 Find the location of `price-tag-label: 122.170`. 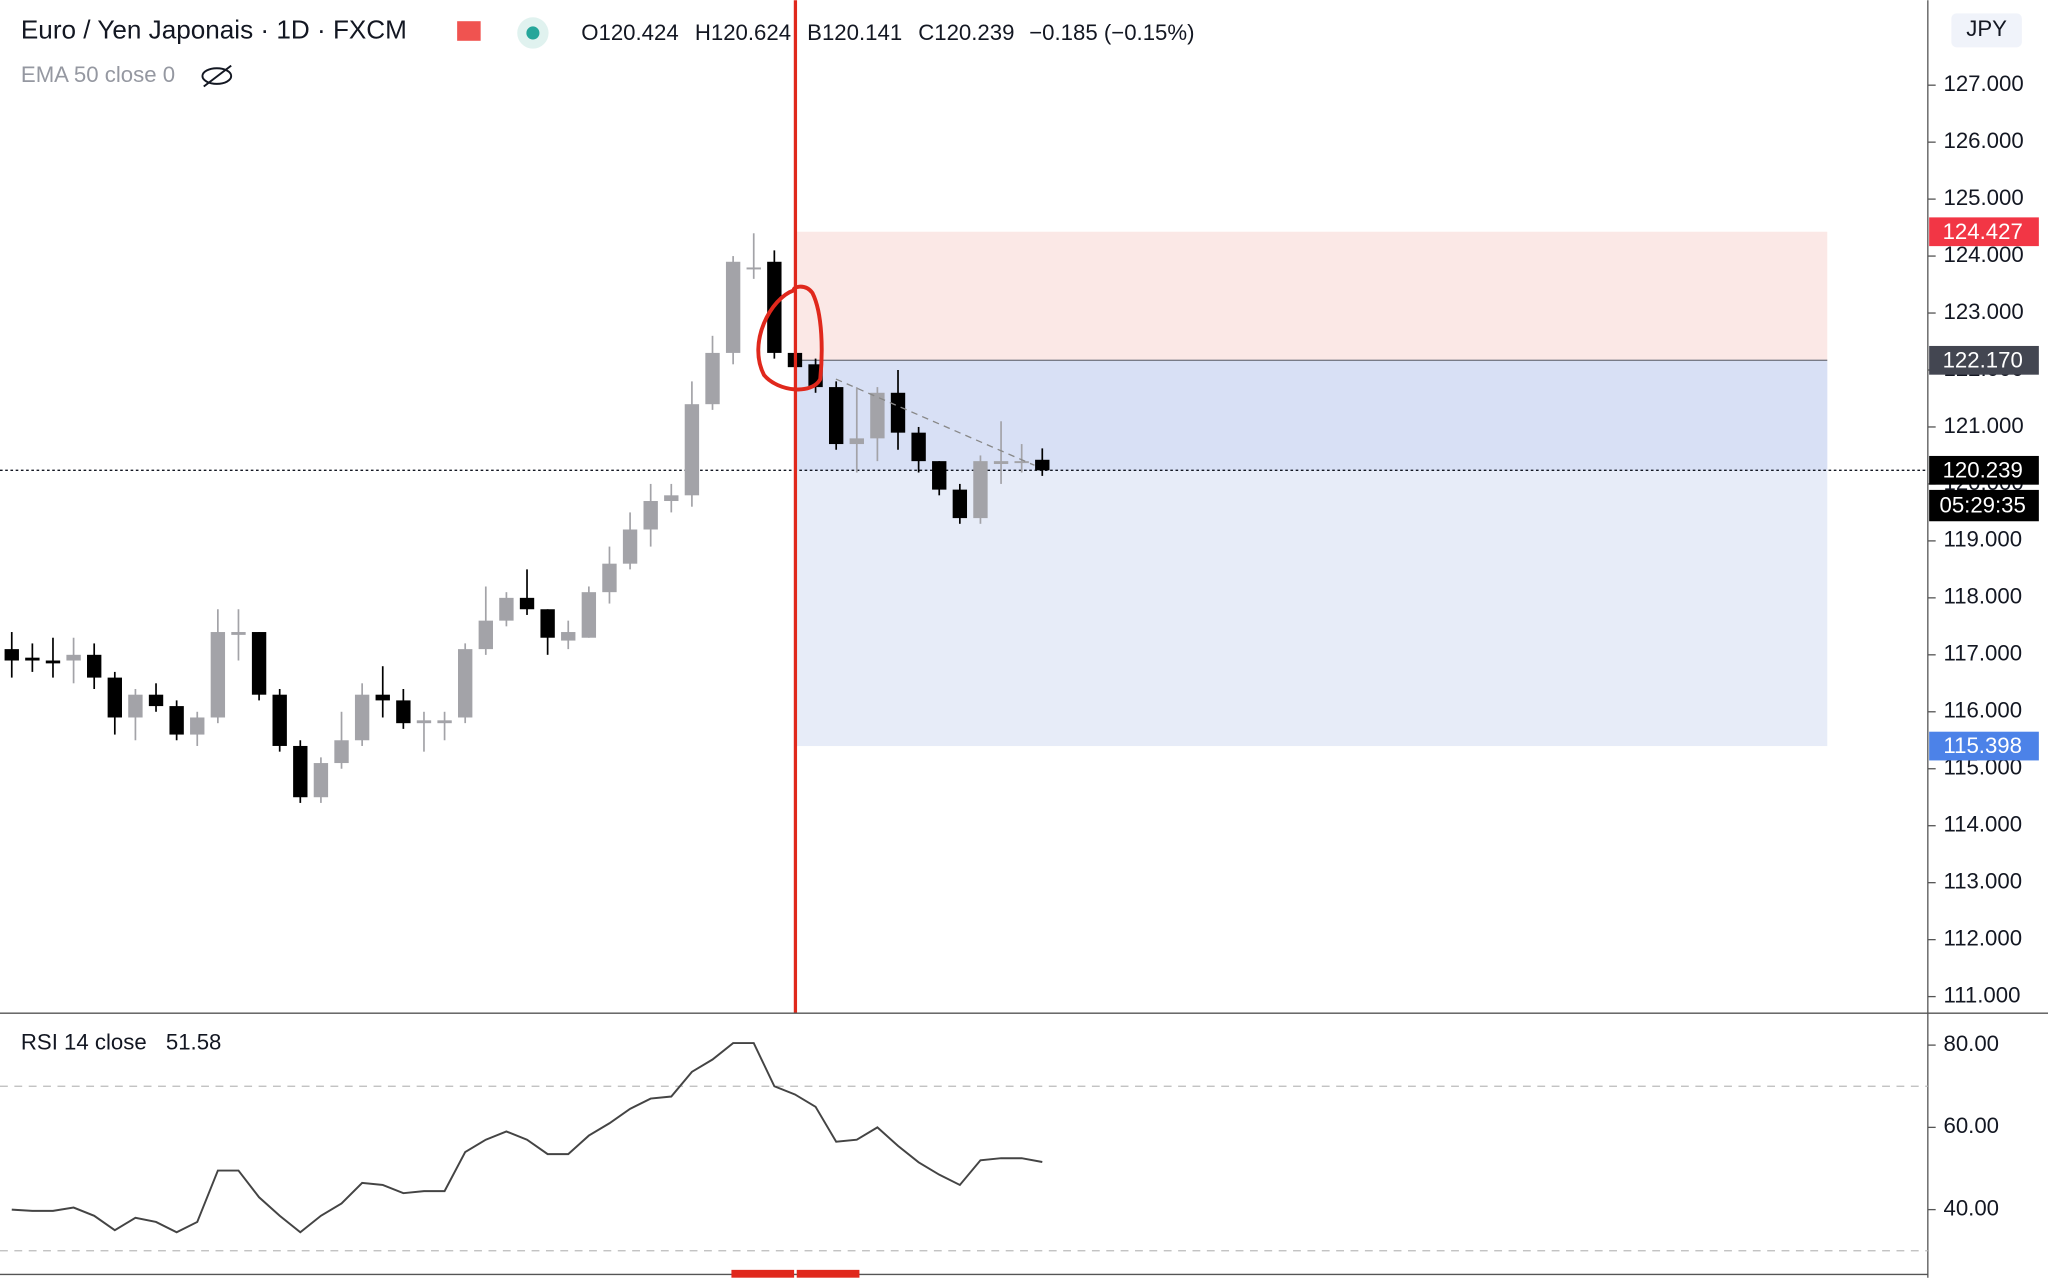

price-tag-label: 122.170 is located at coordinates (1983, 359).